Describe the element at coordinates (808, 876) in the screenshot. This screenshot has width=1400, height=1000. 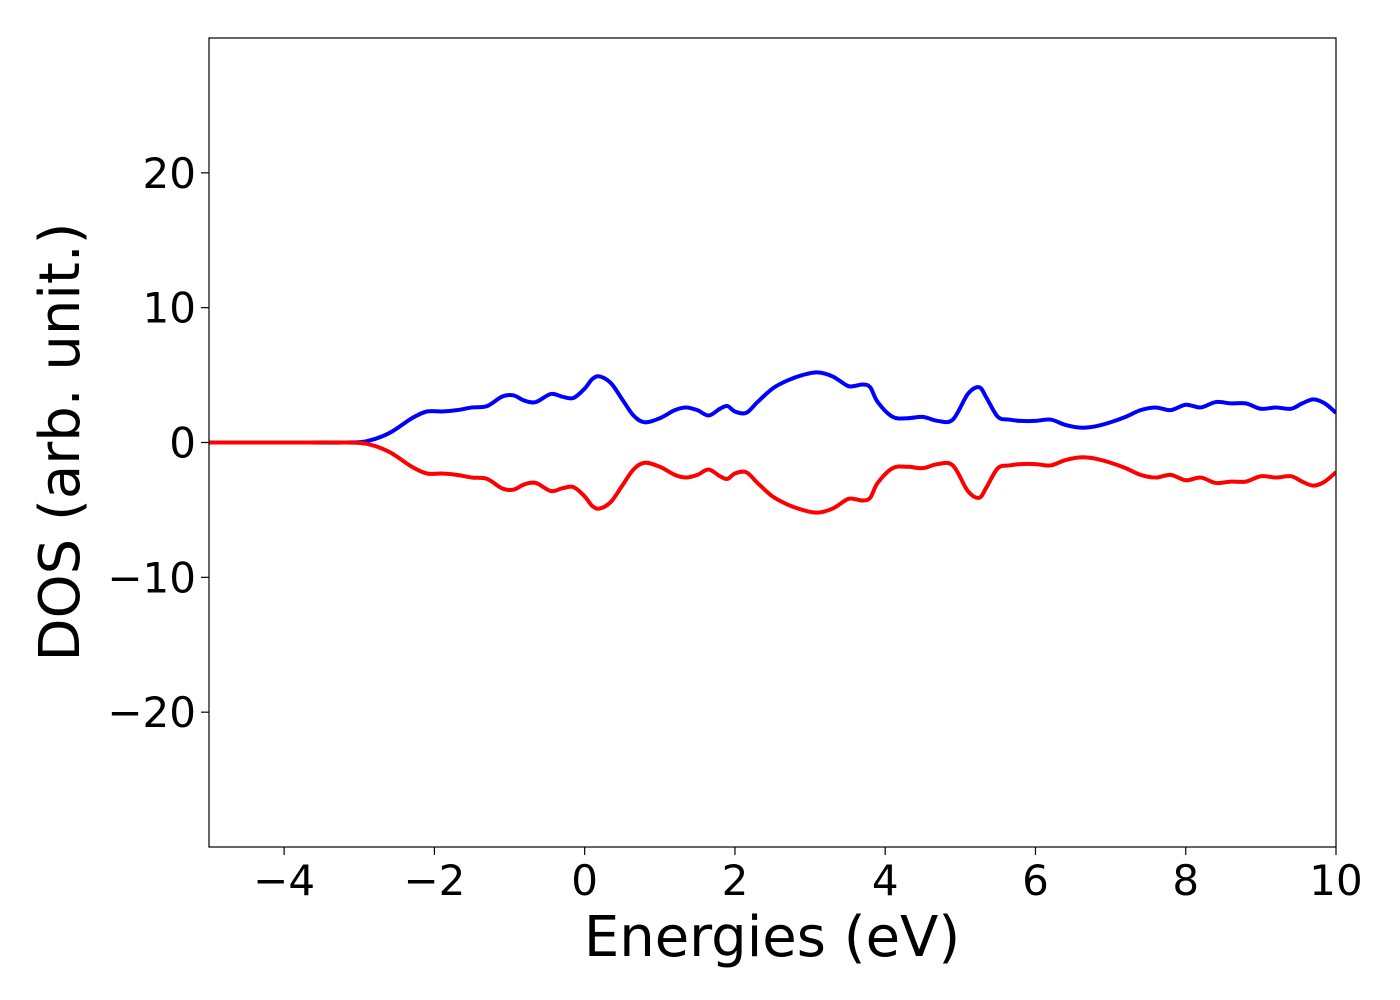
I see `x-axis: −4 −2 0 2 4 6 8 10` at that location.